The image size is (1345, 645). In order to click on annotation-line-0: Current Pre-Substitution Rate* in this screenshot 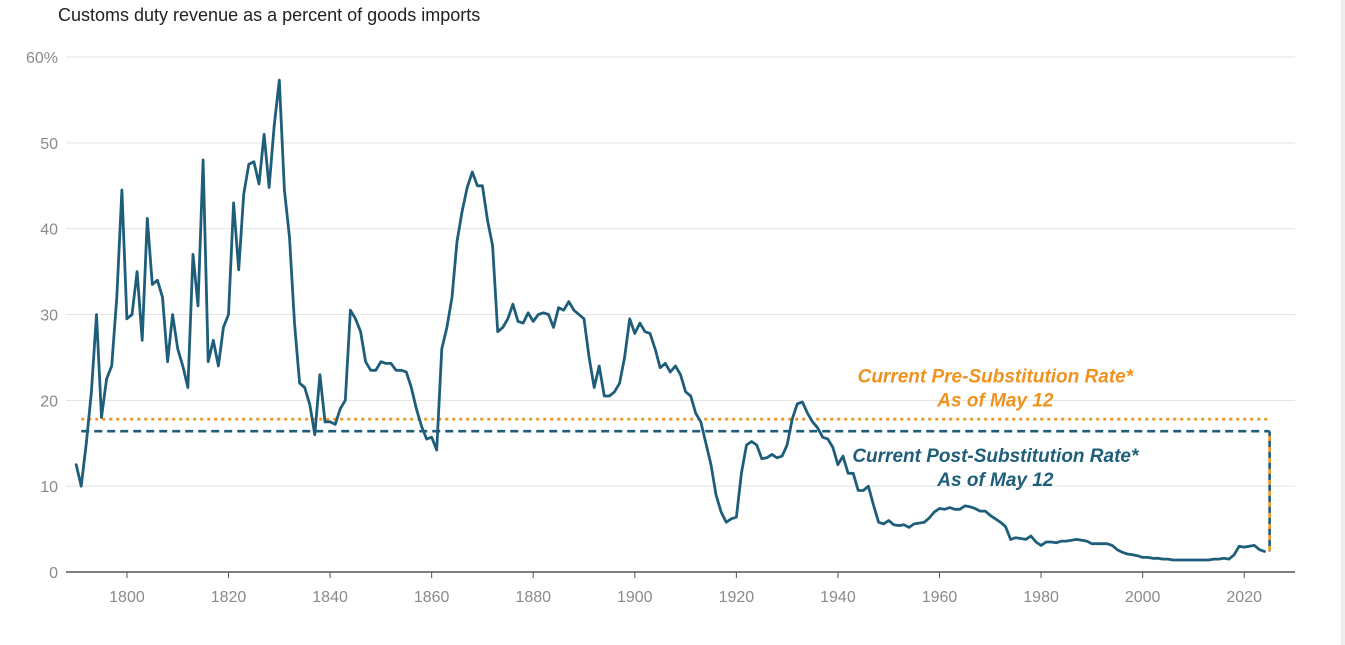, I will do `click(996, 376)`.